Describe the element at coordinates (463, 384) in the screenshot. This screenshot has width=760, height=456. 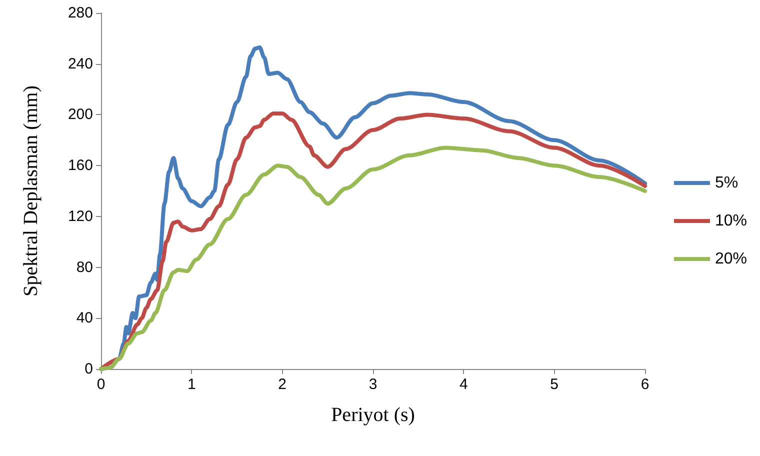
I see `x-tick-label: 4` at that location.